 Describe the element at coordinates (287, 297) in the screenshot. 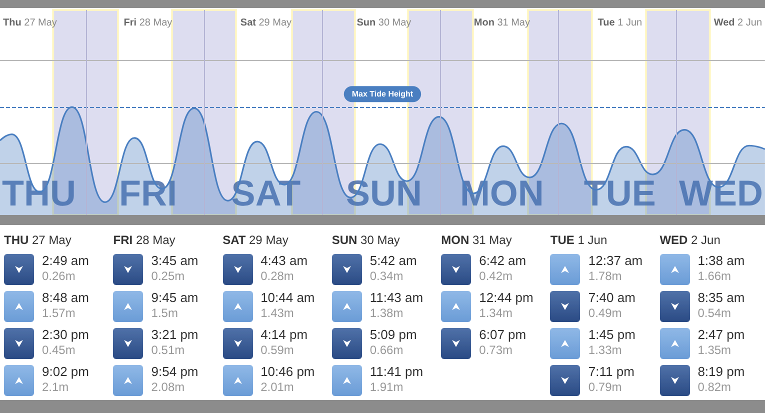

I see `text: 10:44 am` at that location.